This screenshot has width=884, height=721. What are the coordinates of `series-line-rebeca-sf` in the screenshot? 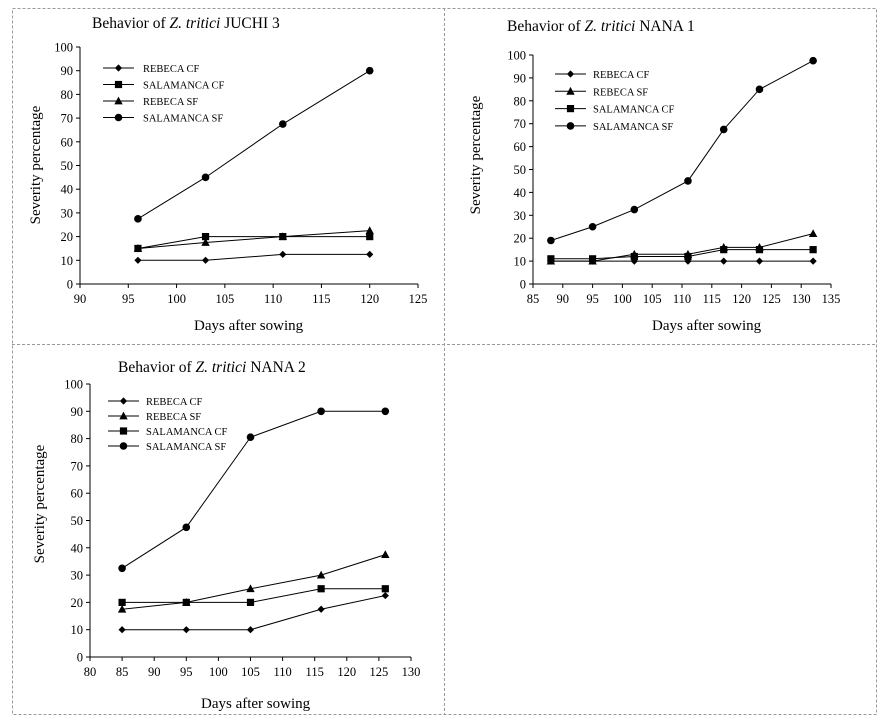 It's located at (253, 239).